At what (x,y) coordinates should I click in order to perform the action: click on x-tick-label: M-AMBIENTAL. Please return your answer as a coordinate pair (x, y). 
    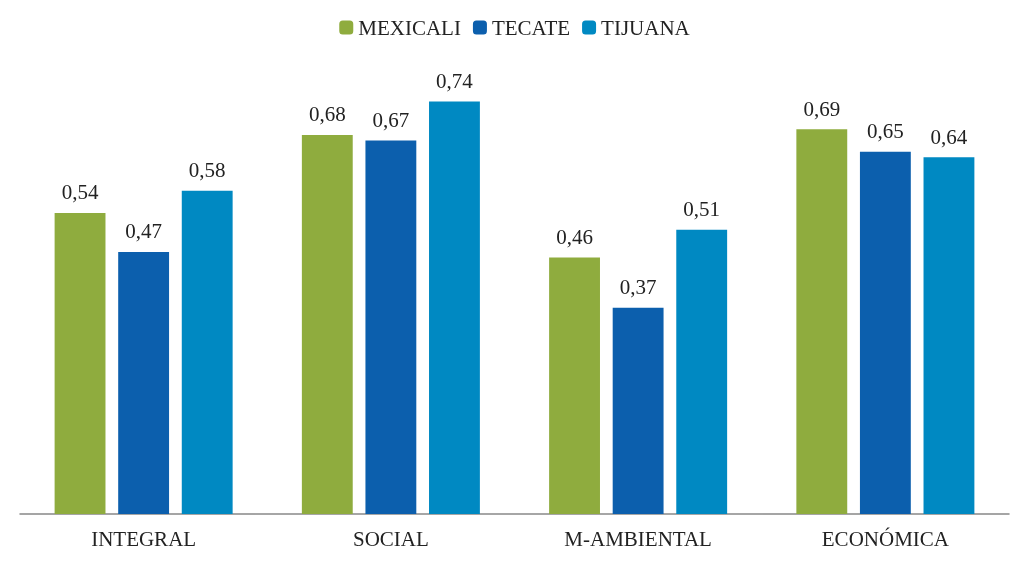
    Looking at the image, I should click on (638, 538).